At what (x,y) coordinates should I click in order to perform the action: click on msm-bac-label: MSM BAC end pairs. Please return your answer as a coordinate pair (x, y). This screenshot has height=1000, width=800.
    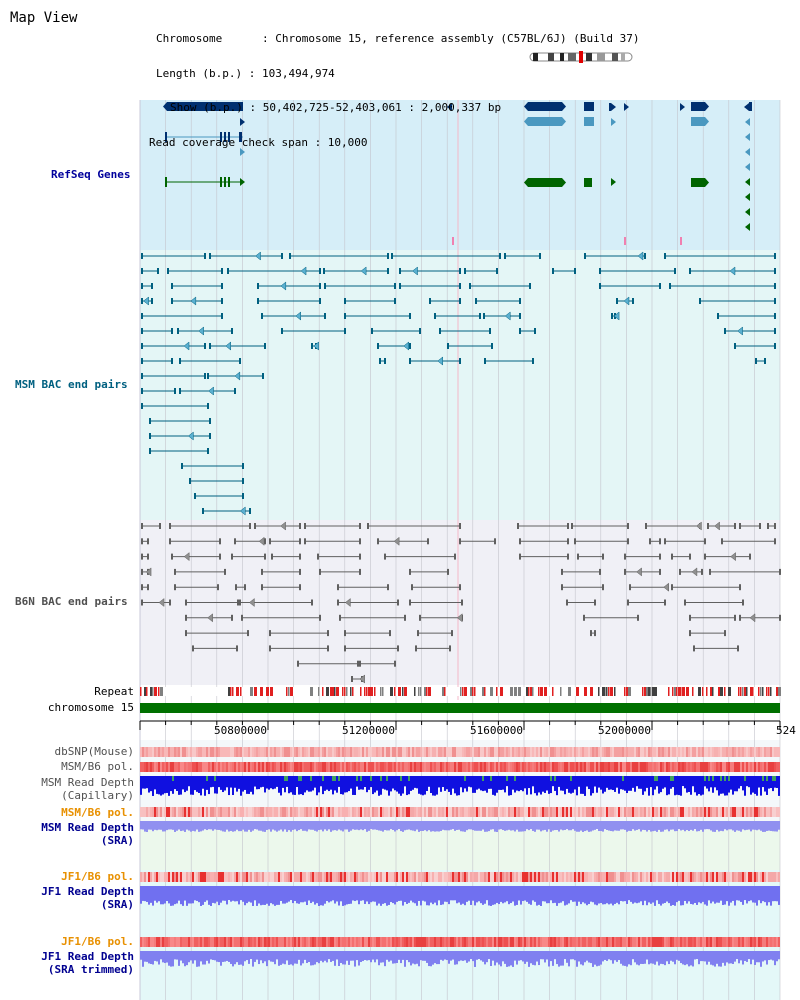
    Looking at the image, I should click on (71, 384).